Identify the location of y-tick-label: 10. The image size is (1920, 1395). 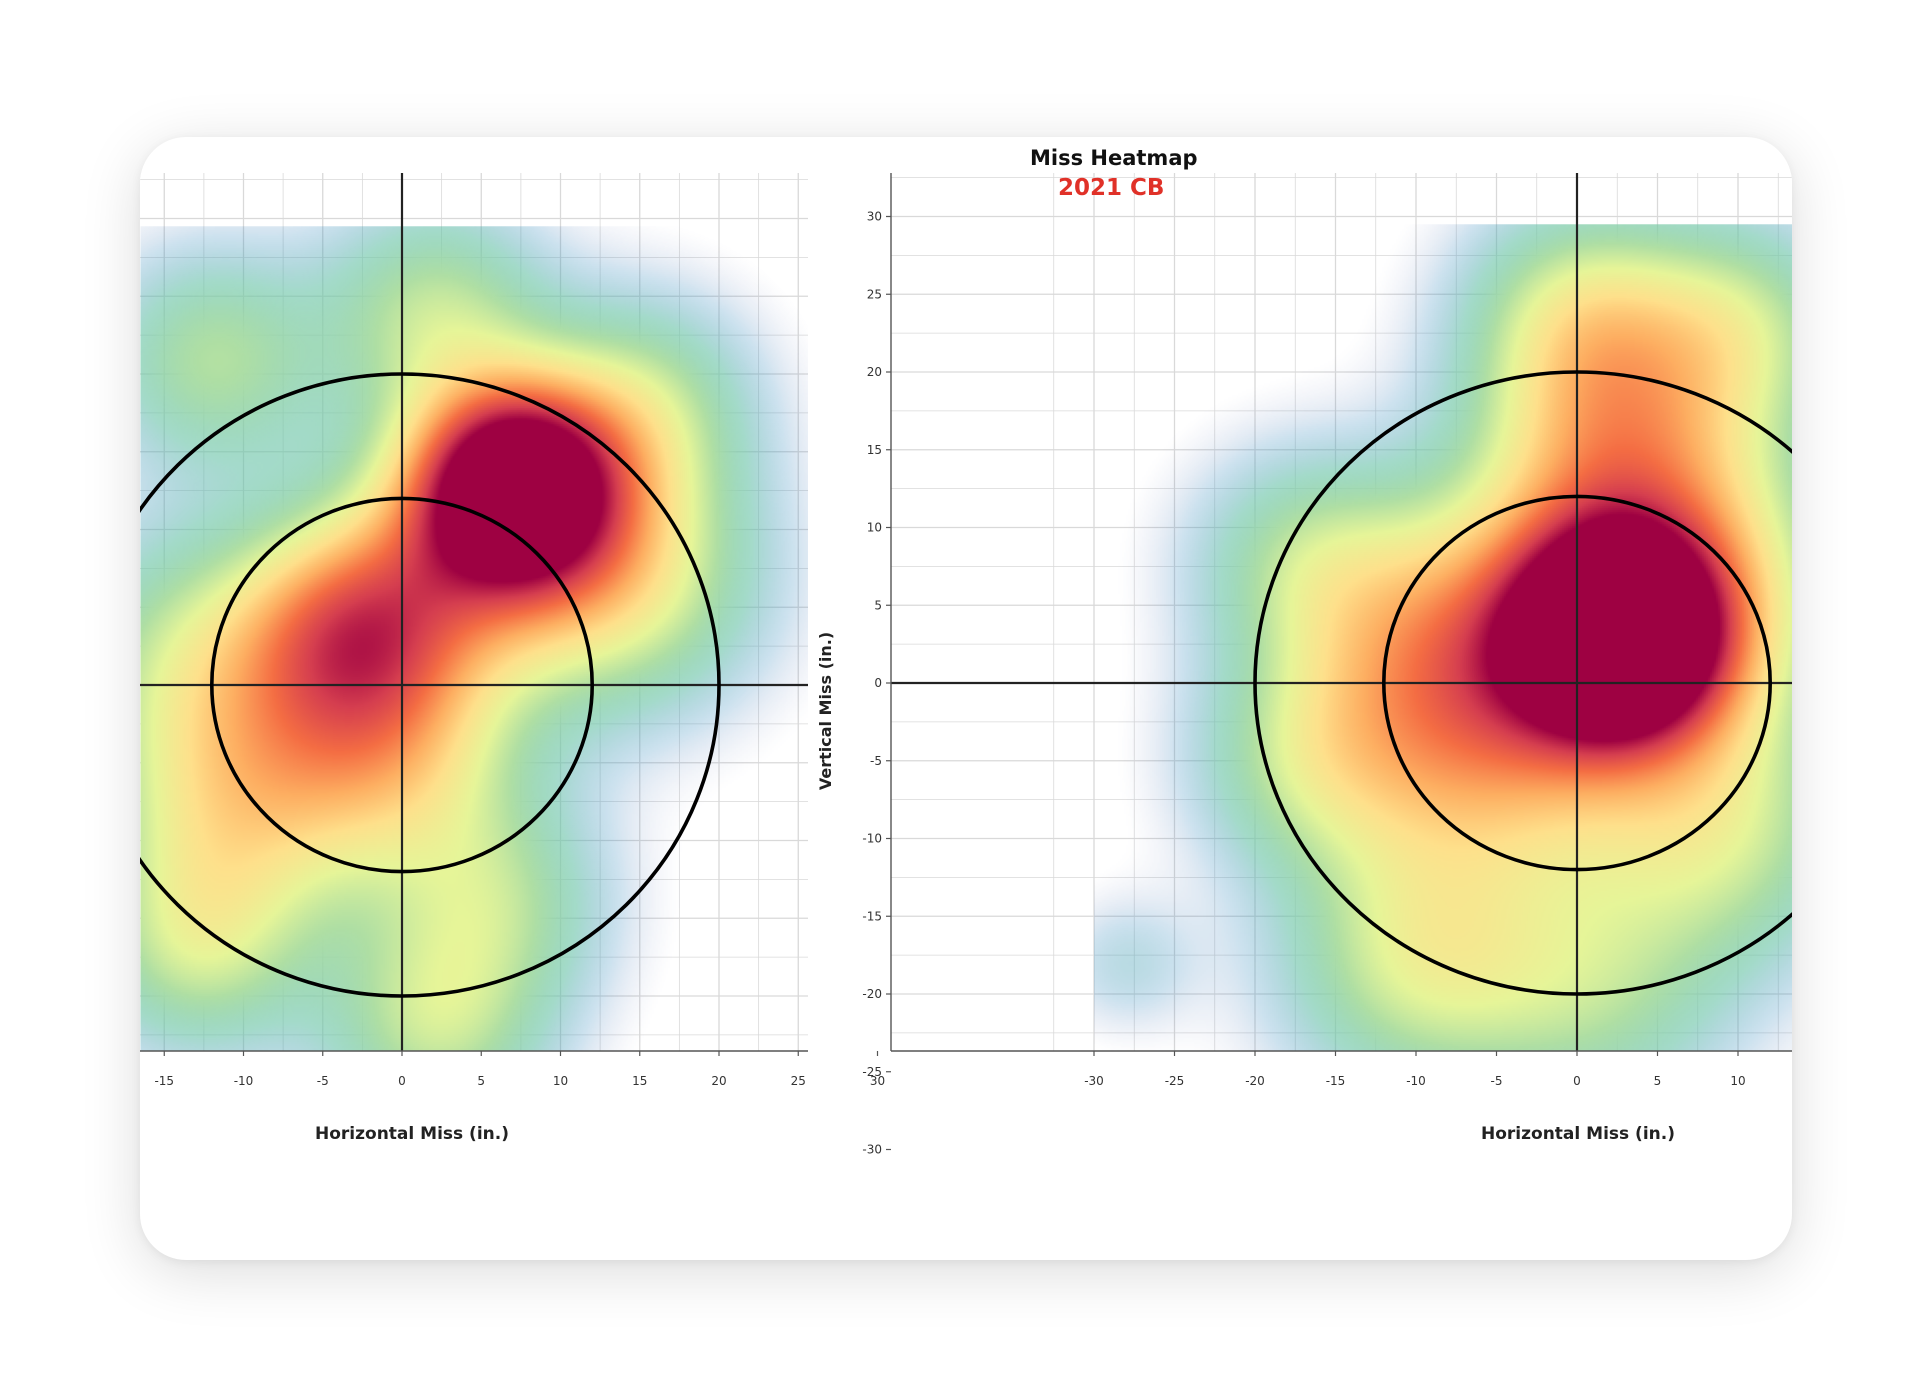
(874, 528).